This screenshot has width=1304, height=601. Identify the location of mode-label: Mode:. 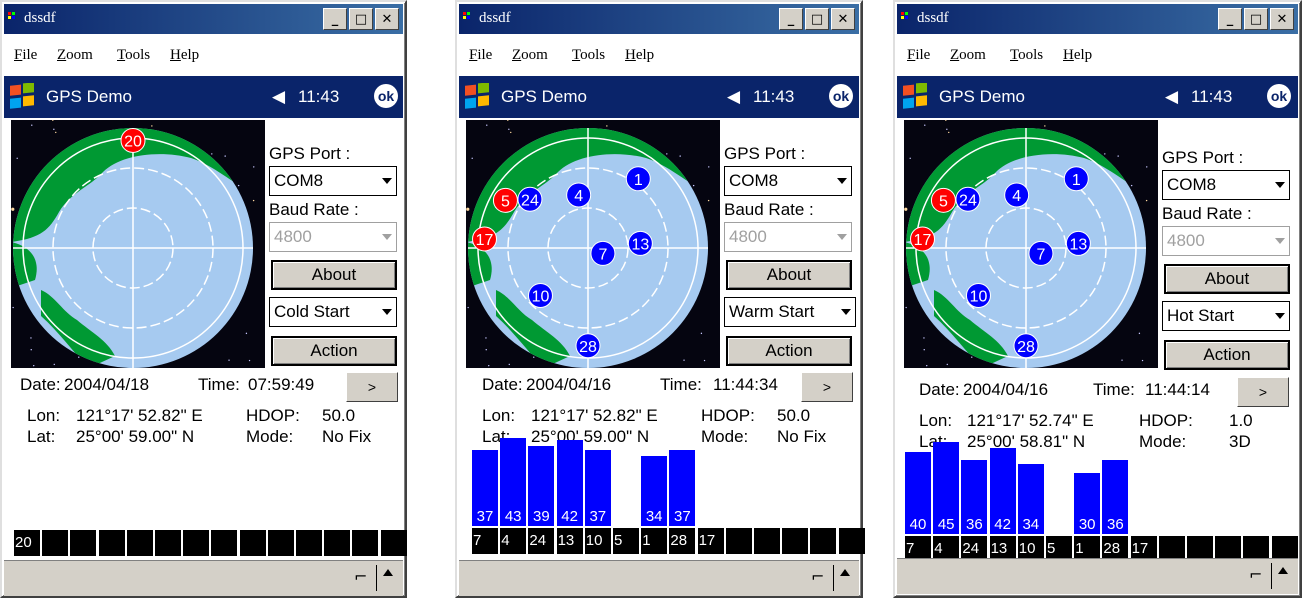
(1163, 441).